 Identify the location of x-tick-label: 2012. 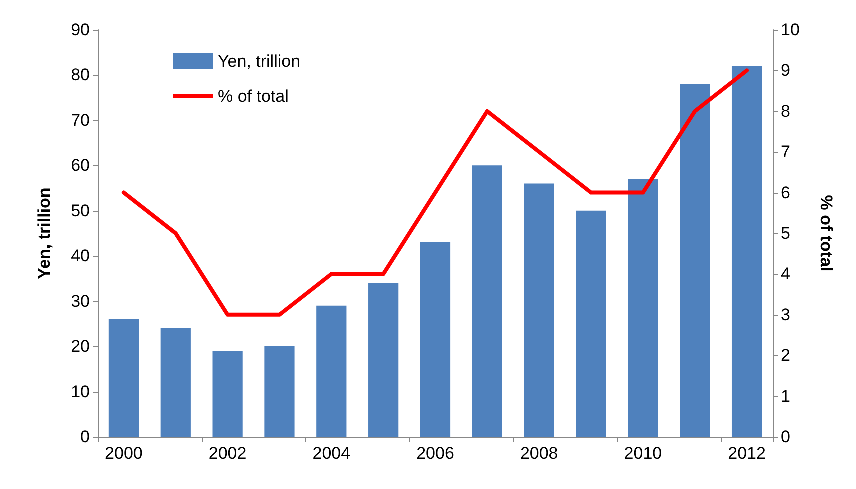
(747, 453).